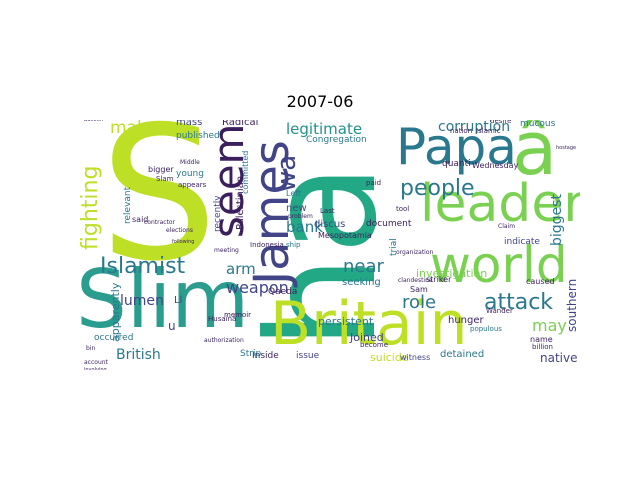 Image resolution: width=640 pixels, height=480 pixels. What do you see at coordinates (95, 369) in the screenshot?
I see `word-involving: involving` at bounding box center [95, 369].